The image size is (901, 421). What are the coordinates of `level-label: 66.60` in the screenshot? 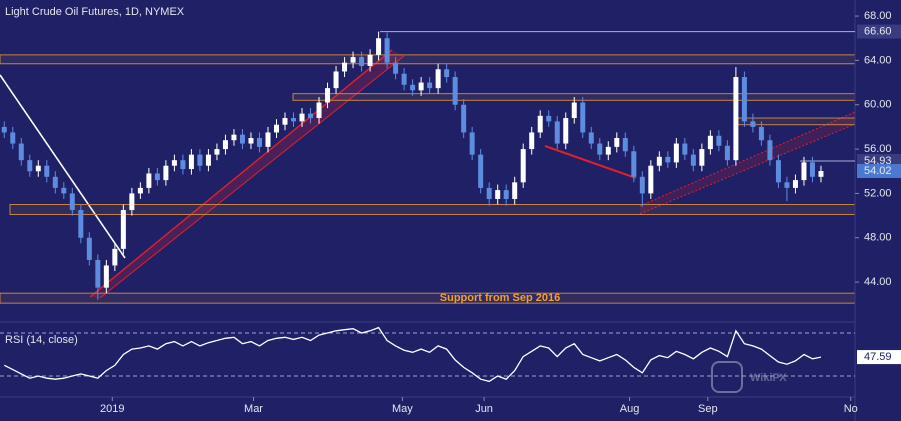 It's located at (878, 31).